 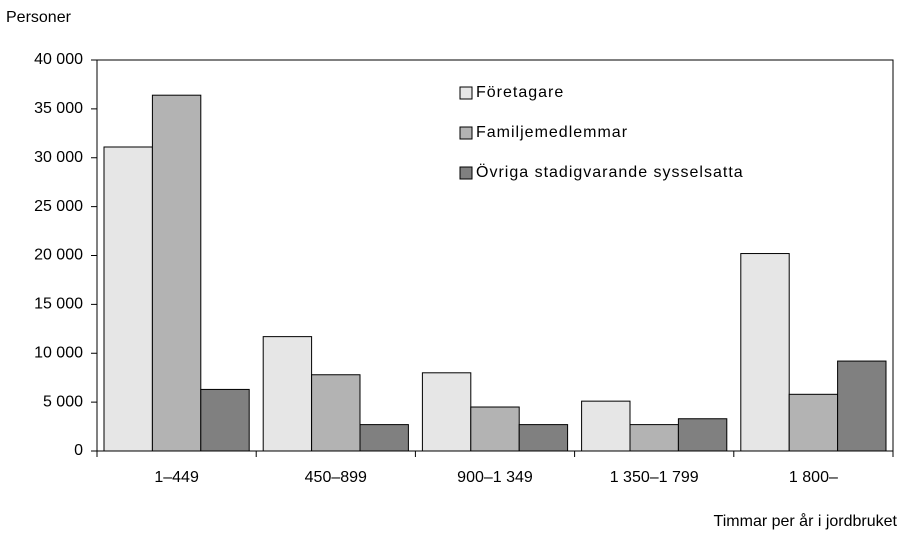 What do you see at coordinates (610, 172) in the screenshot?
I see `legend-label: Övriga stadigvarande sysselsatta` at bounding box center [610, 172].